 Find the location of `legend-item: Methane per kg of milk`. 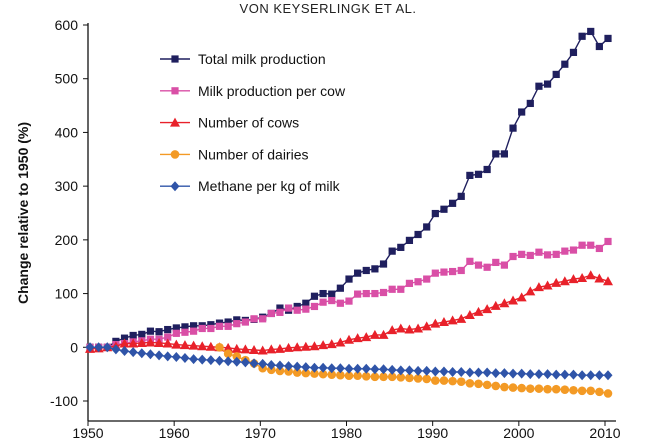

legend-item: Methane per kg of milk is located at coordinates (250, 186).